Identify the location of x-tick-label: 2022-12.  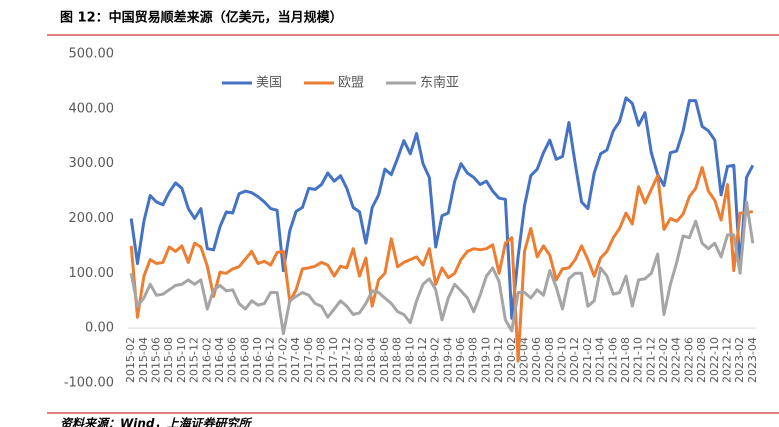
(726, 360).